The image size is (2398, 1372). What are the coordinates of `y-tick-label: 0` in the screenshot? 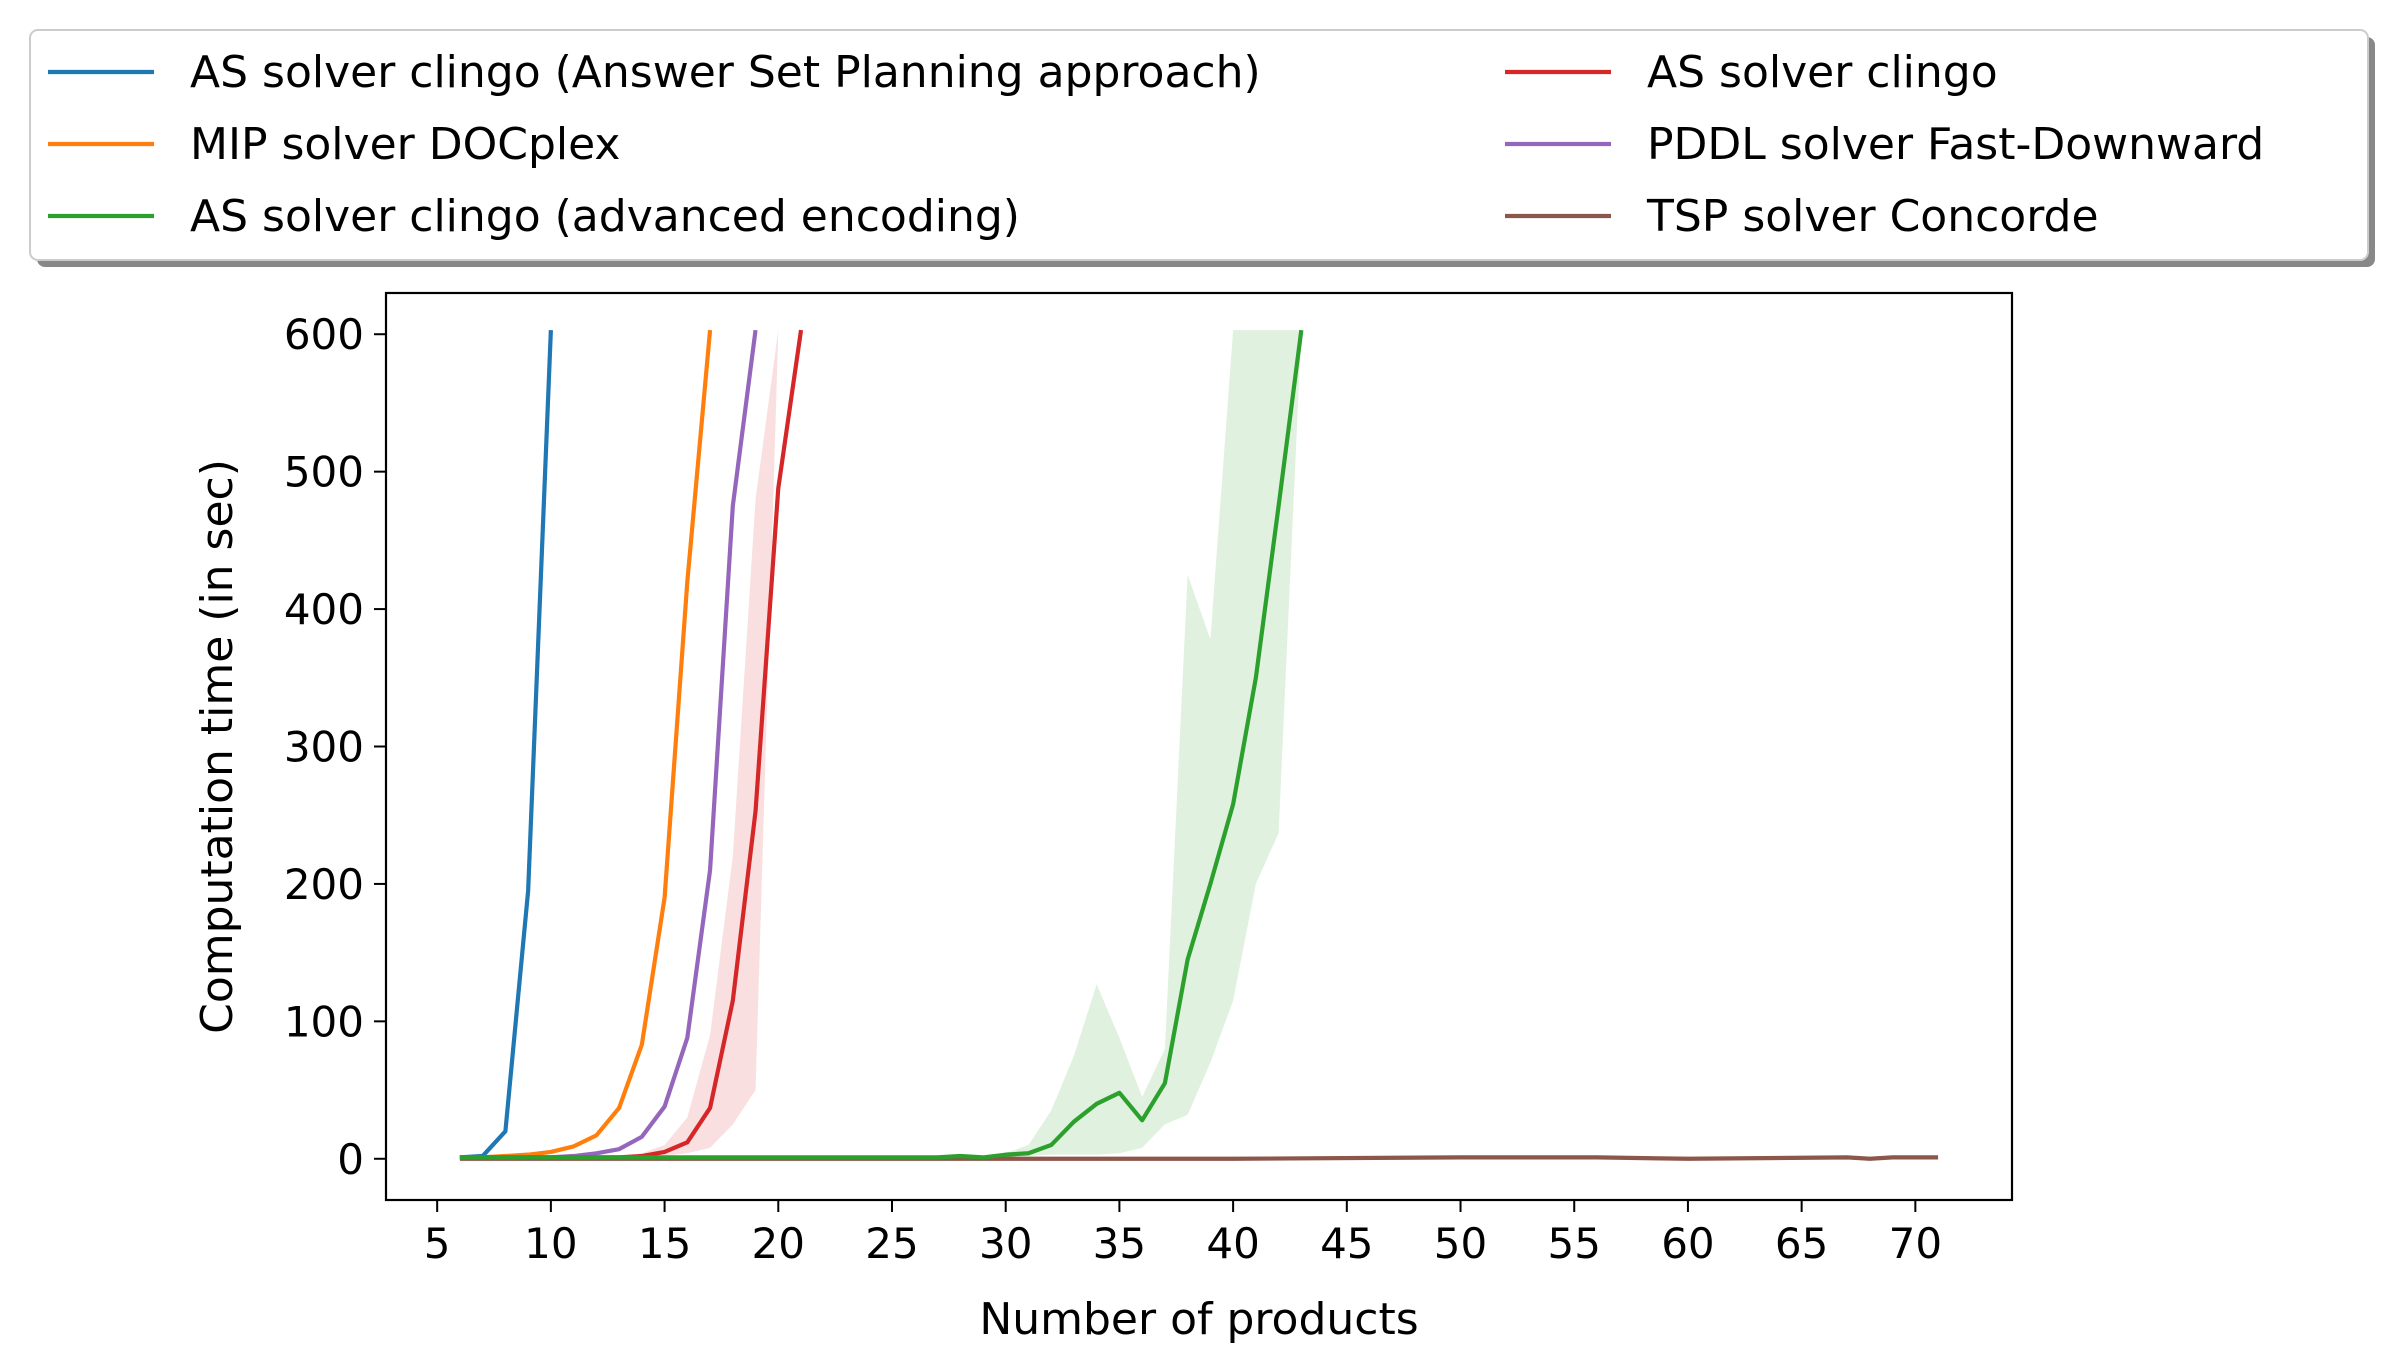 It's located at (350, 1159).